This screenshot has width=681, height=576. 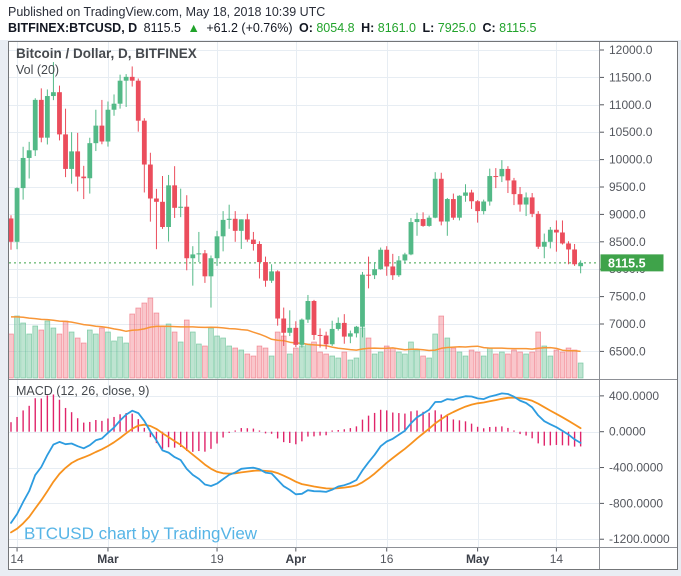 What do you see at coordinates (428, 28) in the screenshot?
I see `low-label: L:` at bounding box center [428, 28].